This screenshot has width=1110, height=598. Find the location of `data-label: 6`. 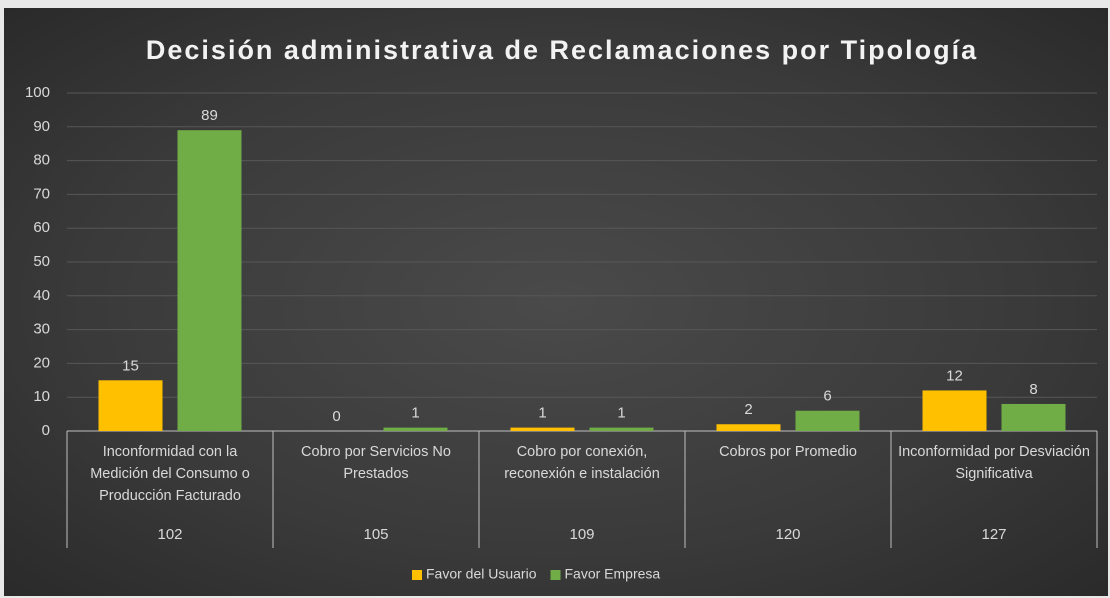

data-label: 6 is located at coordinates (827, 396).